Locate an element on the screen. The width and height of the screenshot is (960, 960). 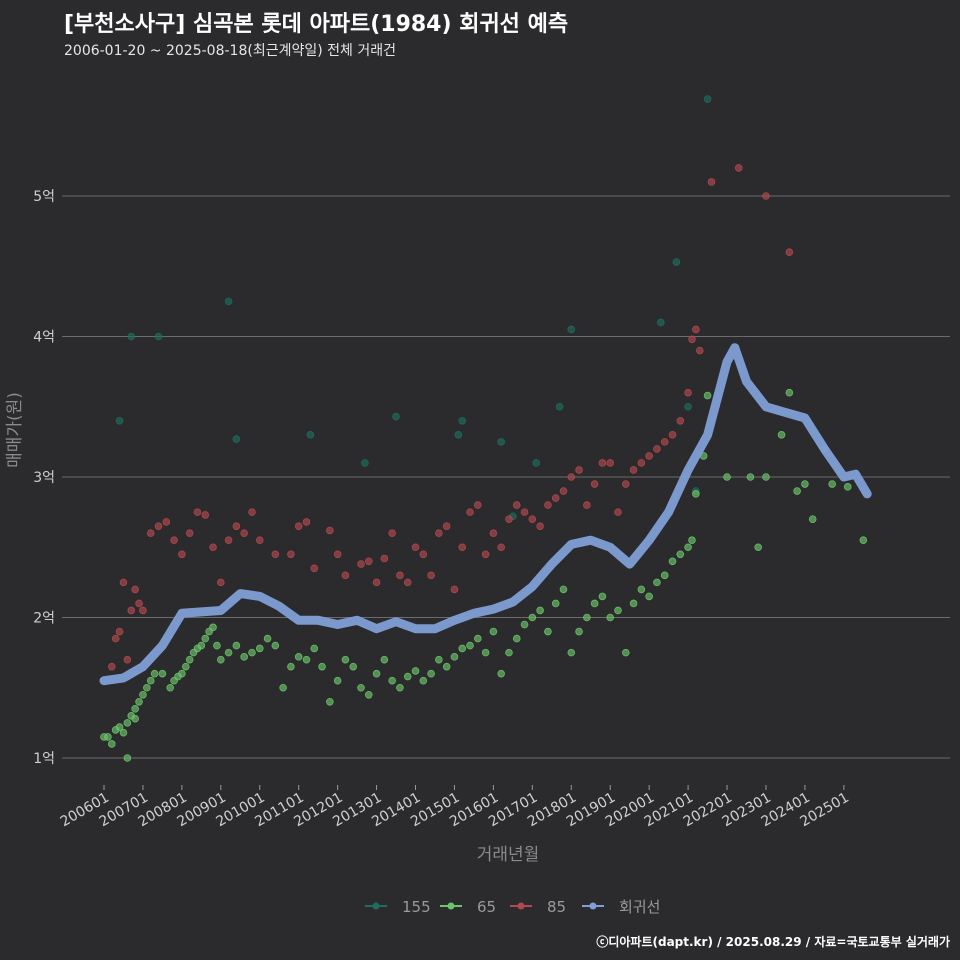
legend-label: 회귀선 is located at coordinates (639, 907).